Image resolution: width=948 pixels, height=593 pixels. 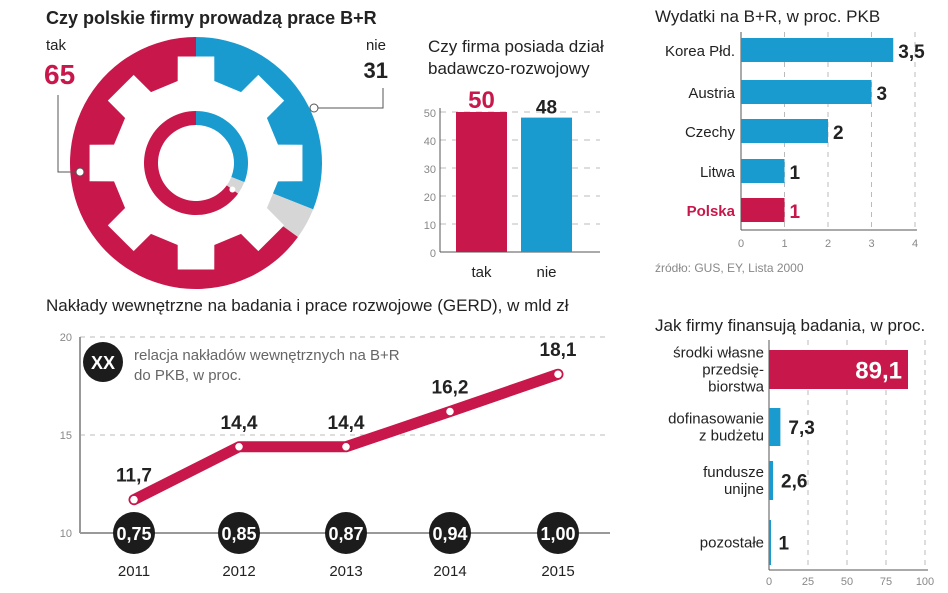 I want to click on x-tick-label: nie, so click(x=546, y=272).